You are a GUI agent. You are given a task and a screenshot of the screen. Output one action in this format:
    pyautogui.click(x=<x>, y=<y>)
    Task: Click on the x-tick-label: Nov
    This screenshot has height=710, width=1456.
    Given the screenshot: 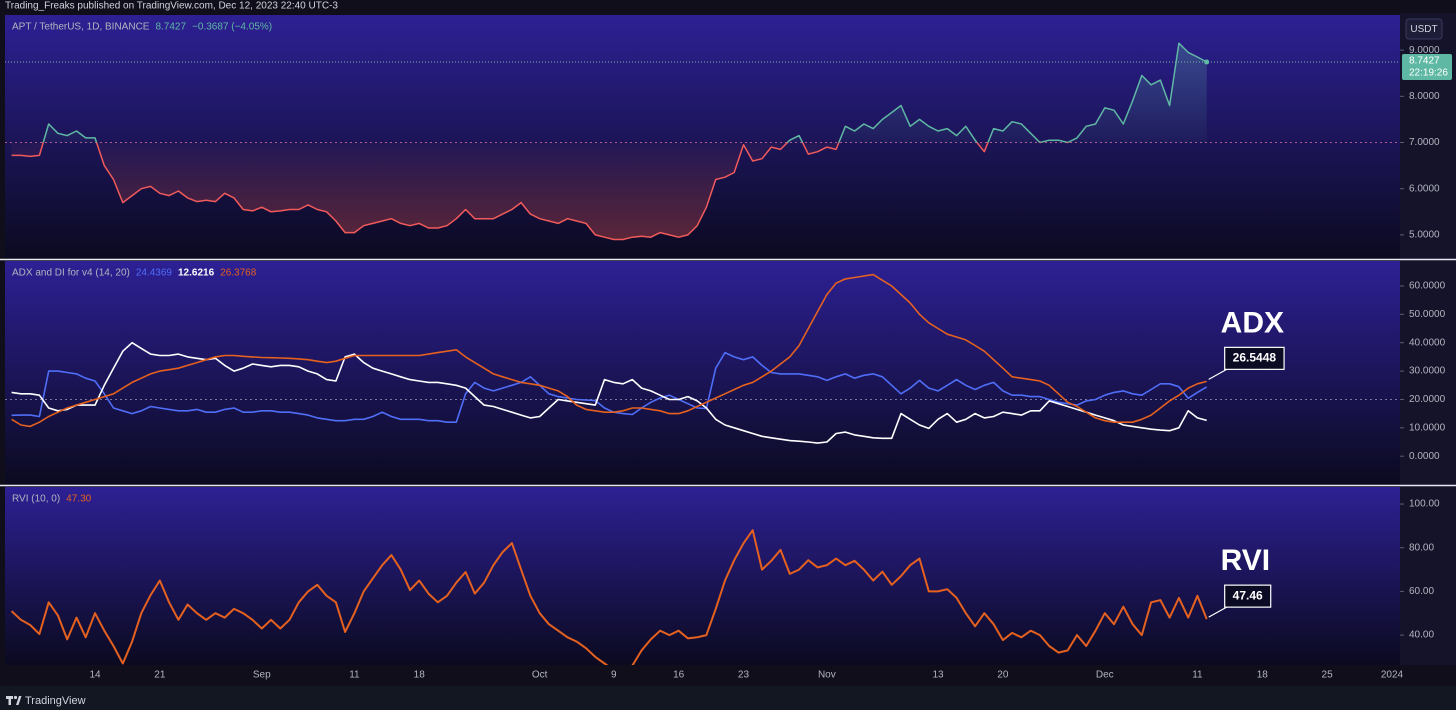 What is the action you would take?
    pyautogui.click(x=827, y=675)
    